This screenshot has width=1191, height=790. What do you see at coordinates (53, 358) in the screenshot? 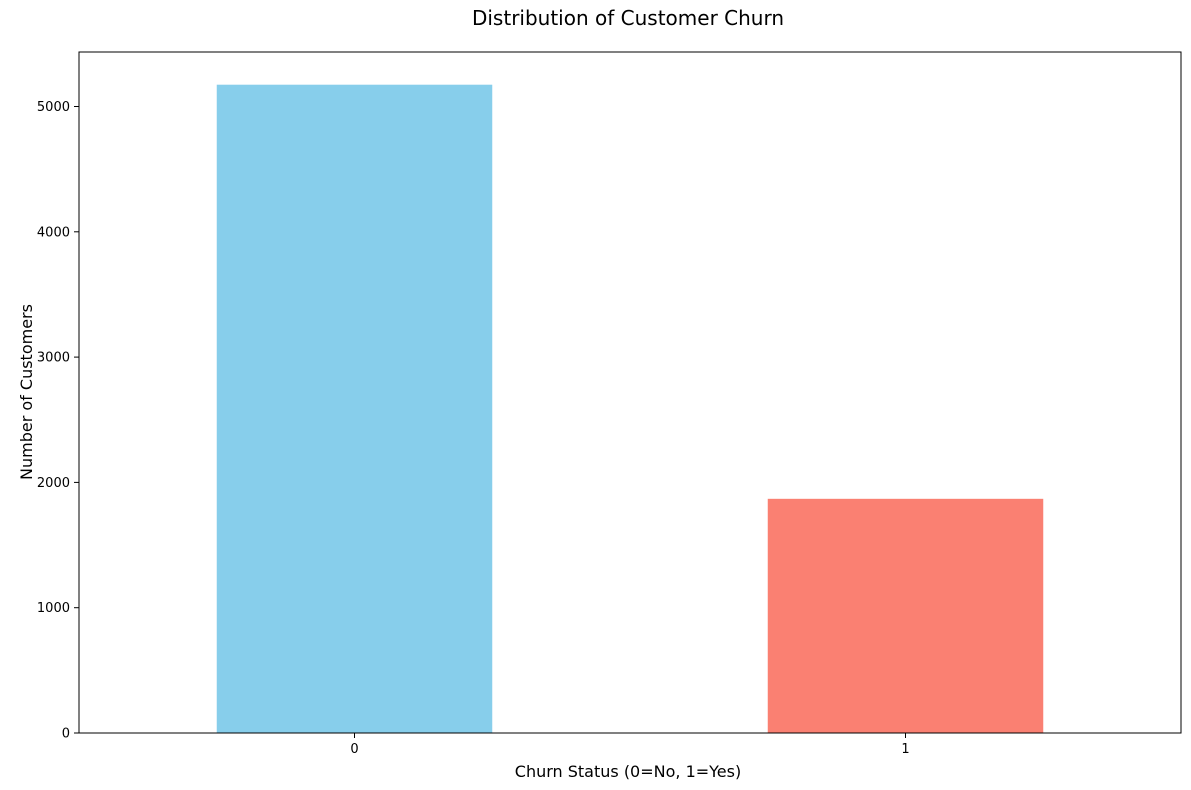
I see `y-tick-label-3000: 3000` at bounding box center [53, 358].